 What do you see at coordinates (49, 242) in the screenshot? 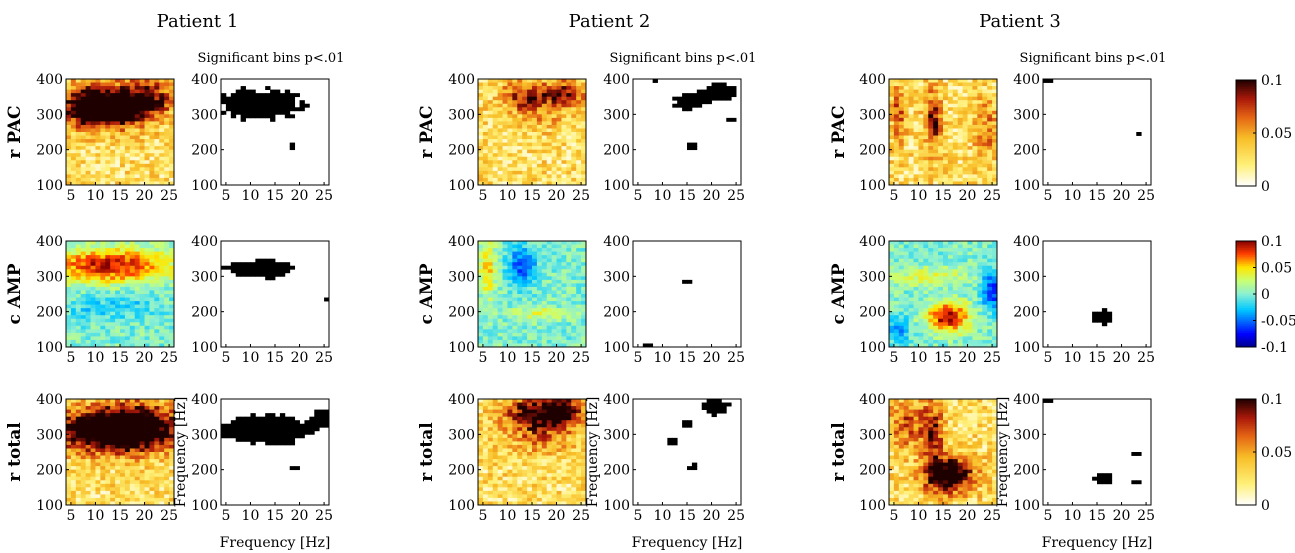
I see `y-tick-label: 400` at bounding box center [49, 242].